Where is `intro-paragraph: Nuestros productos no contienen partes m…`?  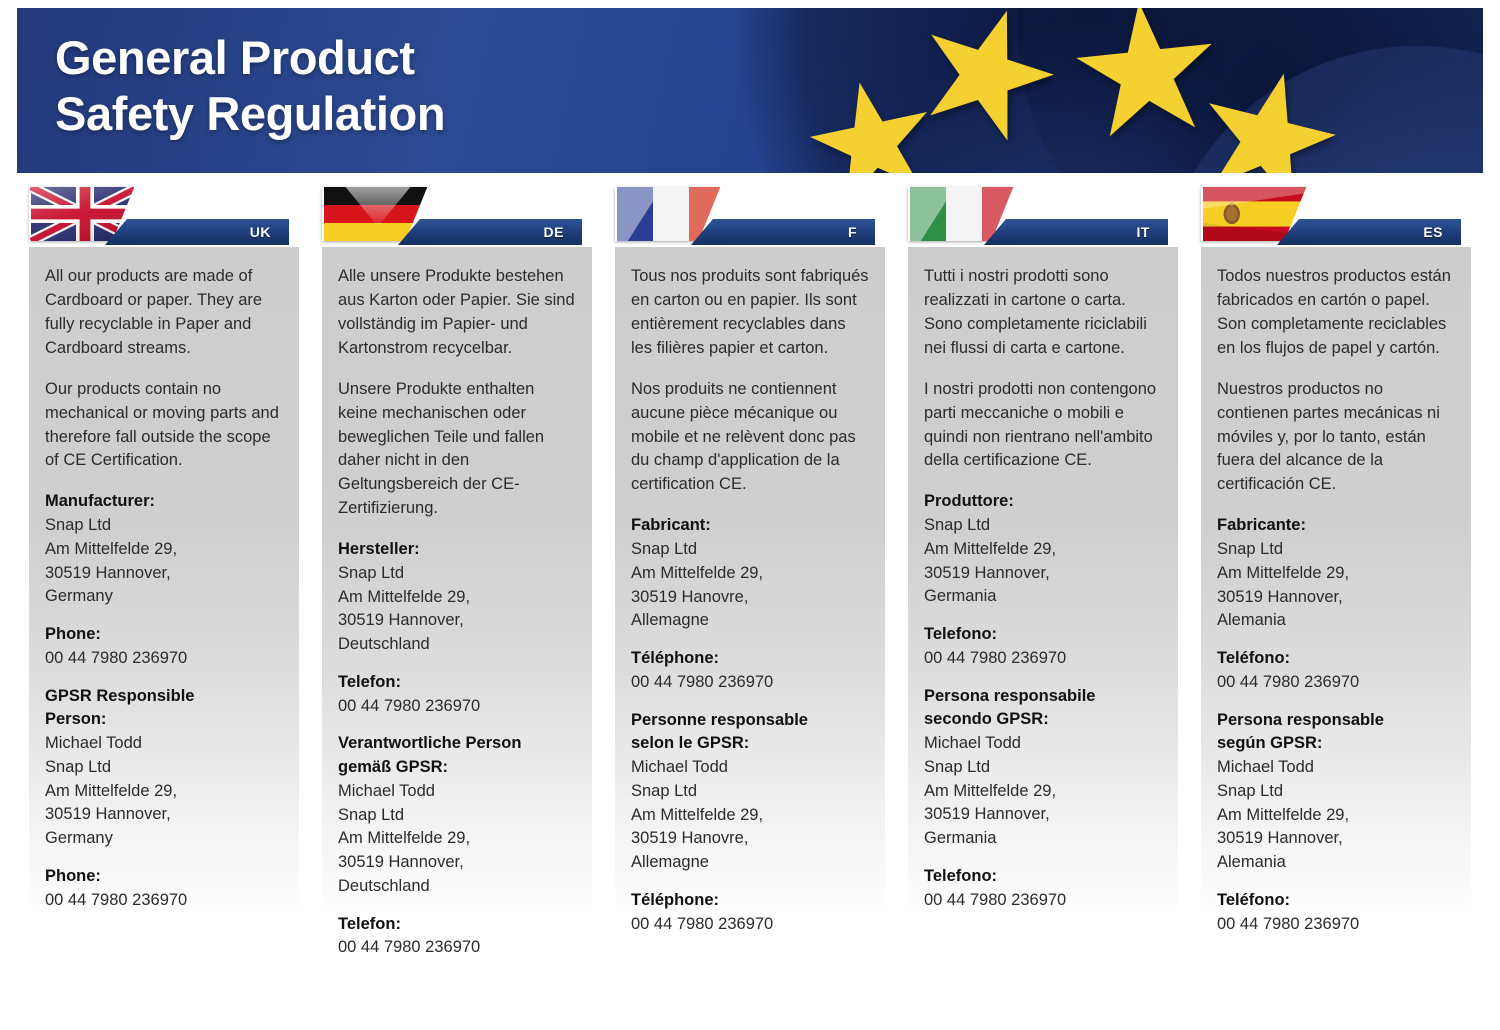 intro-paragraph: Nuestros productos no contienen partes m… is located at coordinates (1328, 436).